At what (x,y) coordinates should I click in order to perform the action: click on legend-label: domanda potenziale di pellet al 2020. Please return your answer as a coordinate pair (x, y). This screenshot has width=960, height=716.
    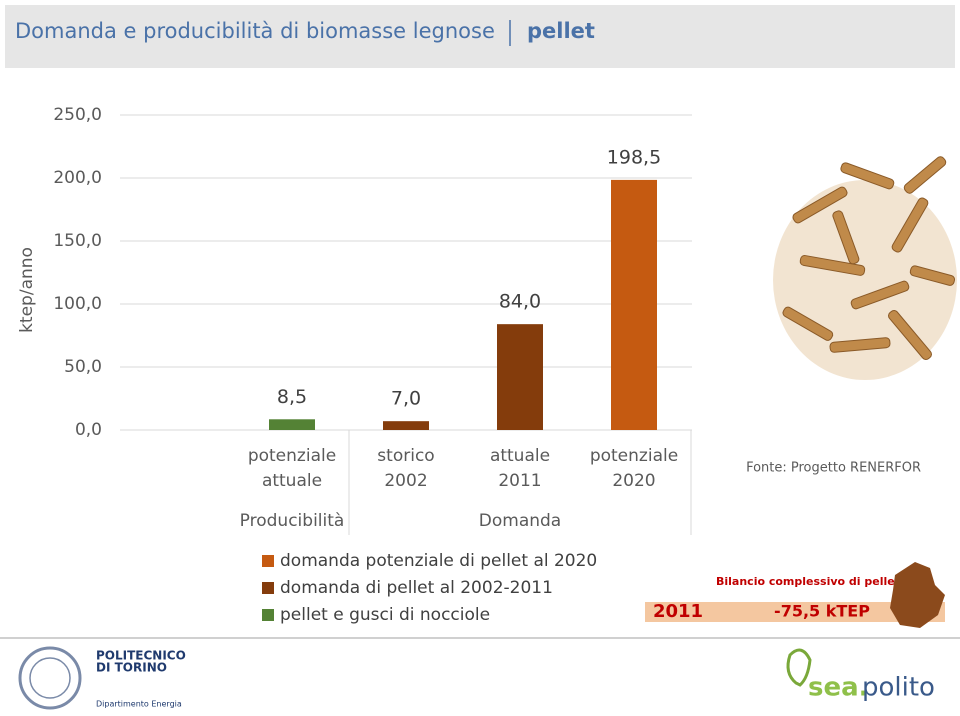
    Looking at the image, I should click on (438, 561).